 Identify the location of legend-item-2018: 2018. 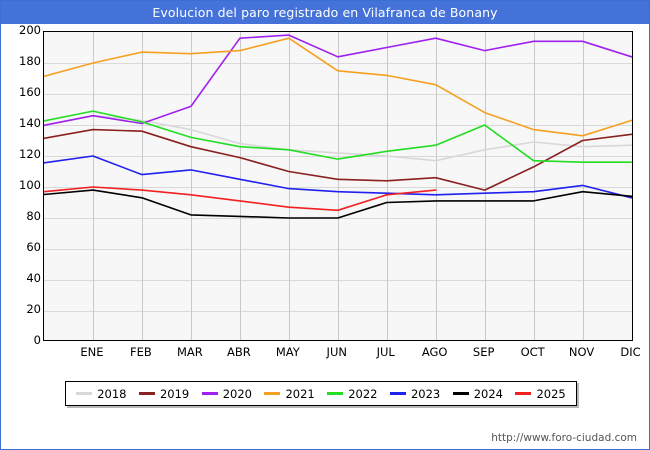
(101, 393).